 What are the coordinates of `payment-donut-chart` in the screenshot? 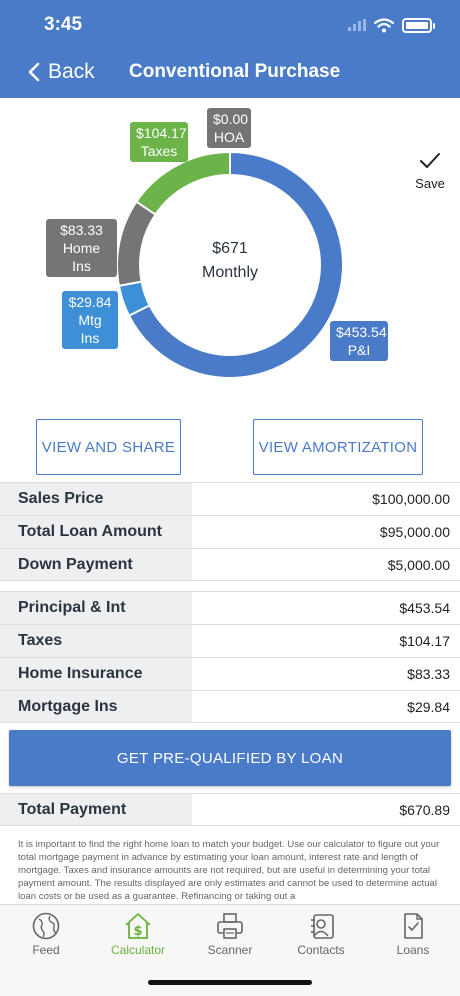 It's located at (230, 264).